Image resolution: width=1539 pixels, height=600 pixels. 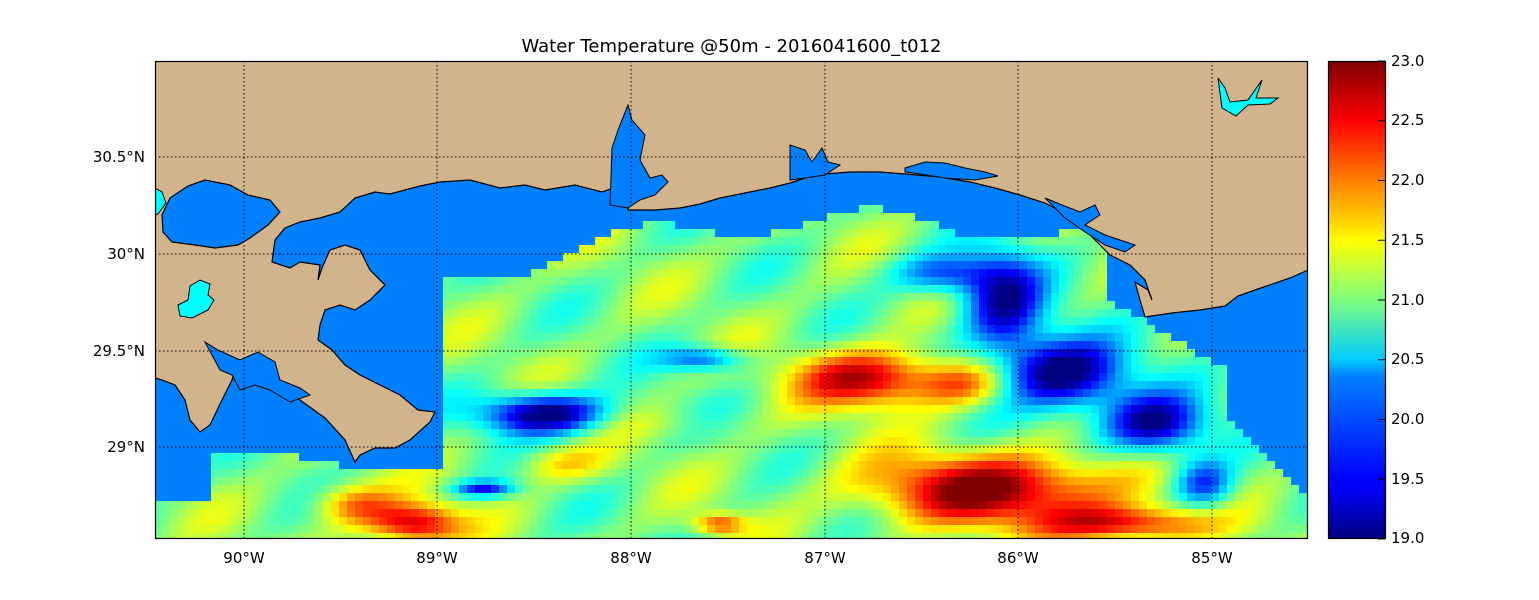 I want to click on lon-label-90w: 90°W, so click(x=244, y=558).